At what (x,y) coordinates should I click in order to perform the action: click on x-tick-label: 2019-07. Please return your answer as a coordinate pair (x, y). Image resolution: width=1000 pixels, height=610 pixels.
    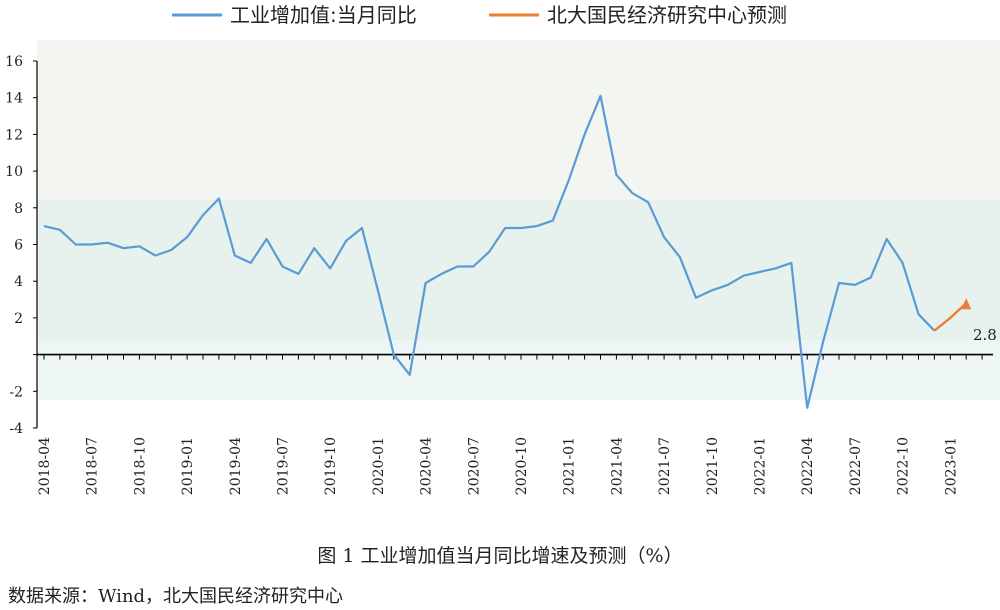
    Looking at the image, I should click on (284, 466).